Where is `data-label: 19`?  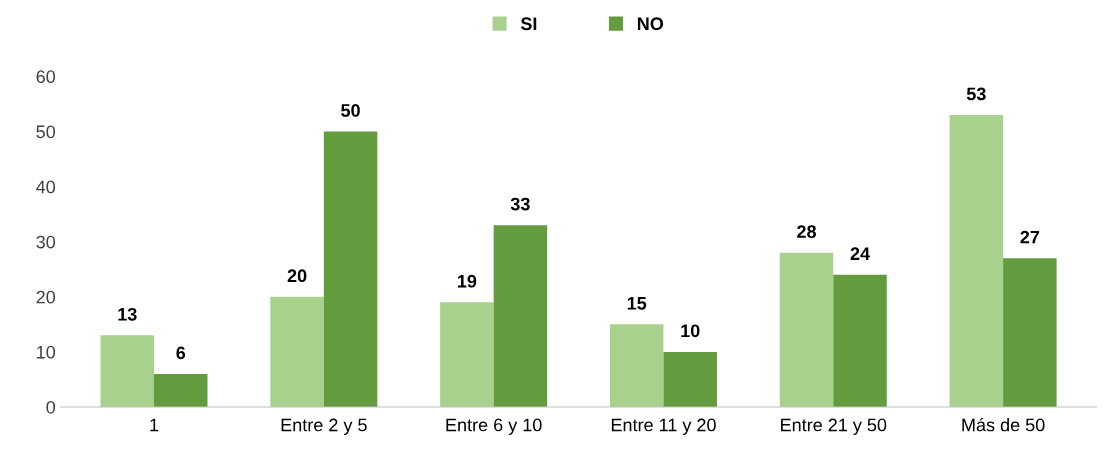 data-label: 19 is located at coordinates (467, 281).